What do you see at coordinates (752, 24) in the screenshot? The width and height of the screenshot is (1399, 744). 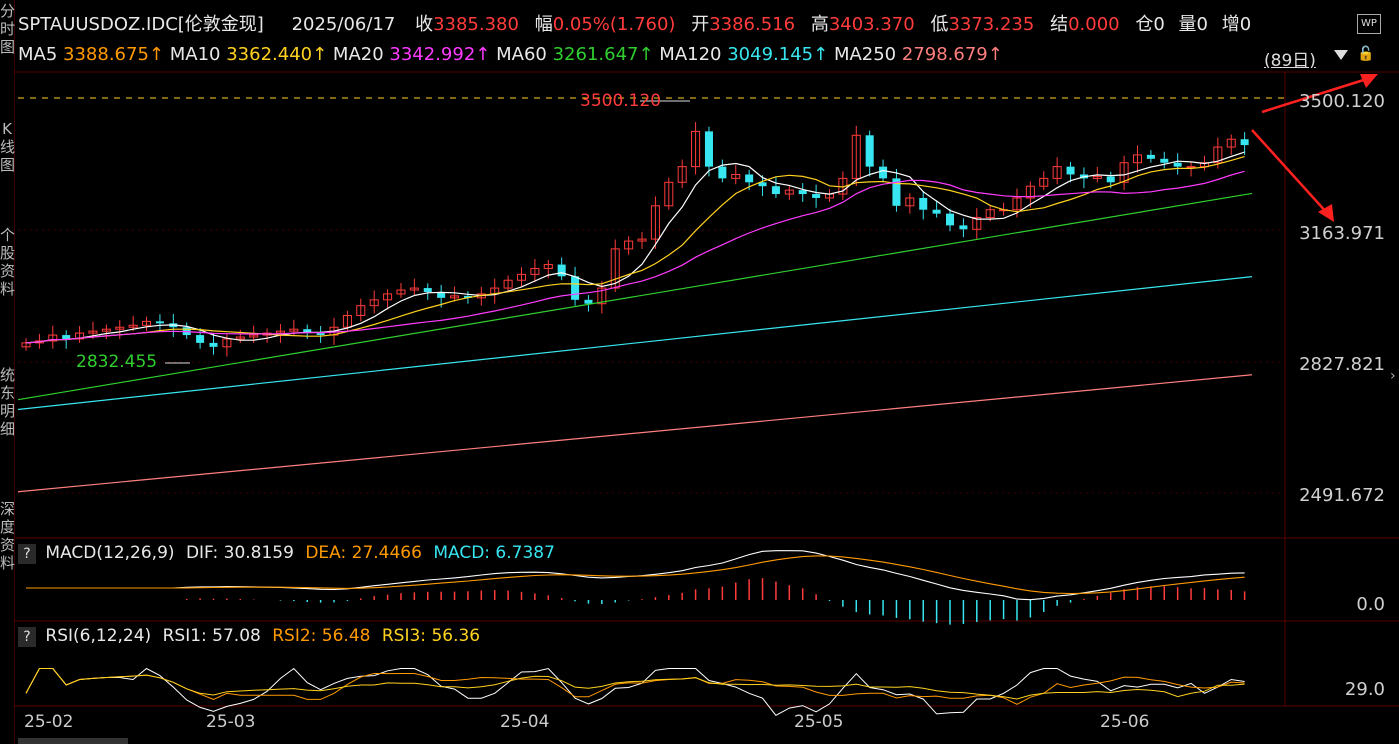 I see `open-value: 3386.516` at bounding box center [752, 24].